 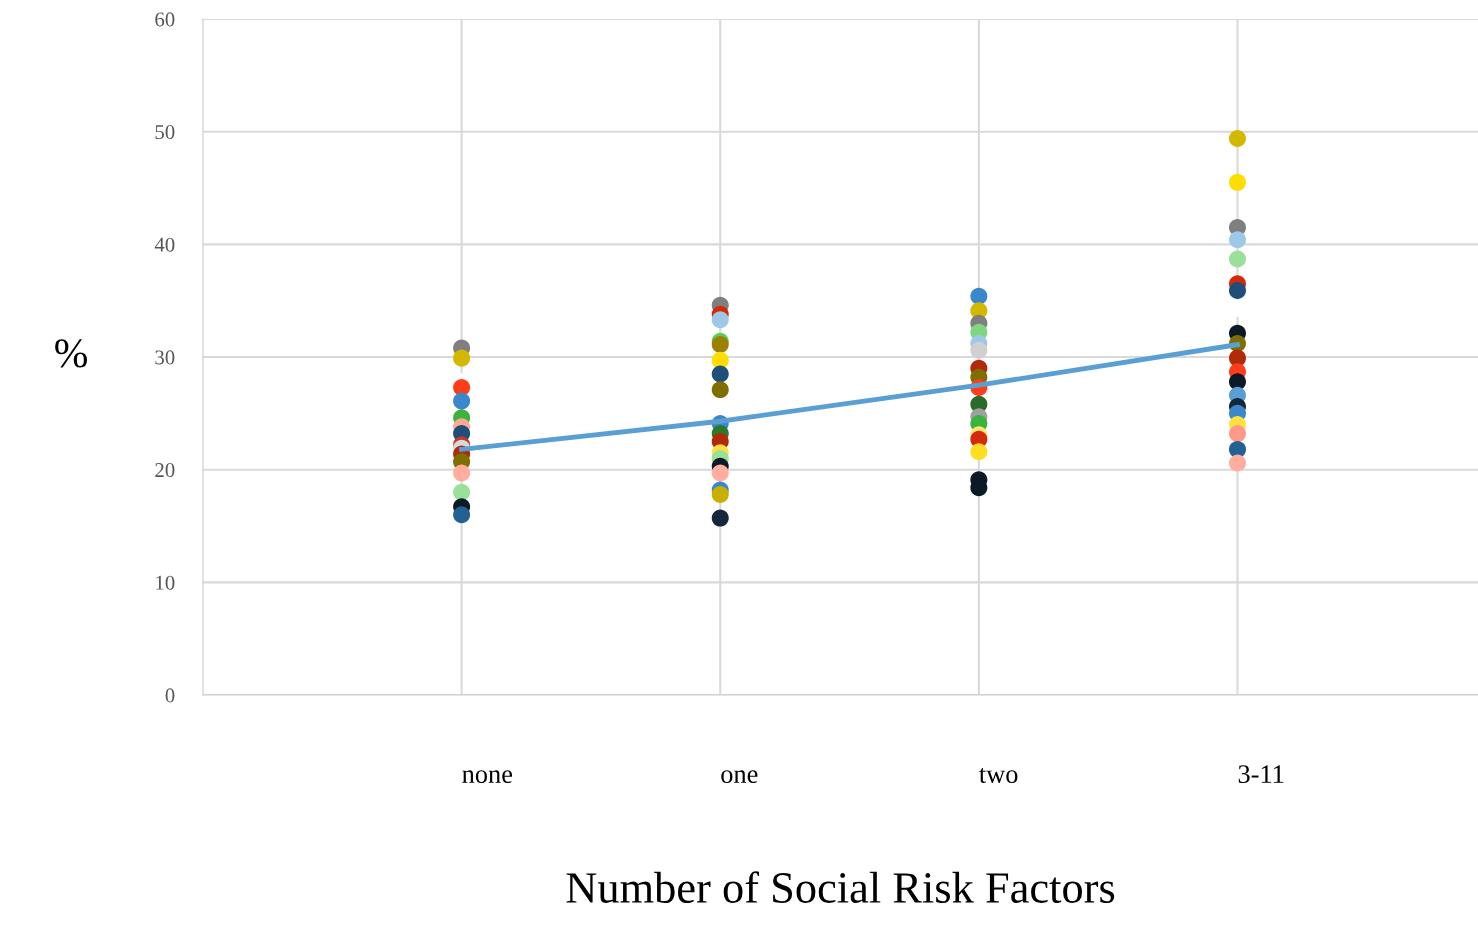 I want to click on y-tick-label: 40, so click(x=164, y=244).